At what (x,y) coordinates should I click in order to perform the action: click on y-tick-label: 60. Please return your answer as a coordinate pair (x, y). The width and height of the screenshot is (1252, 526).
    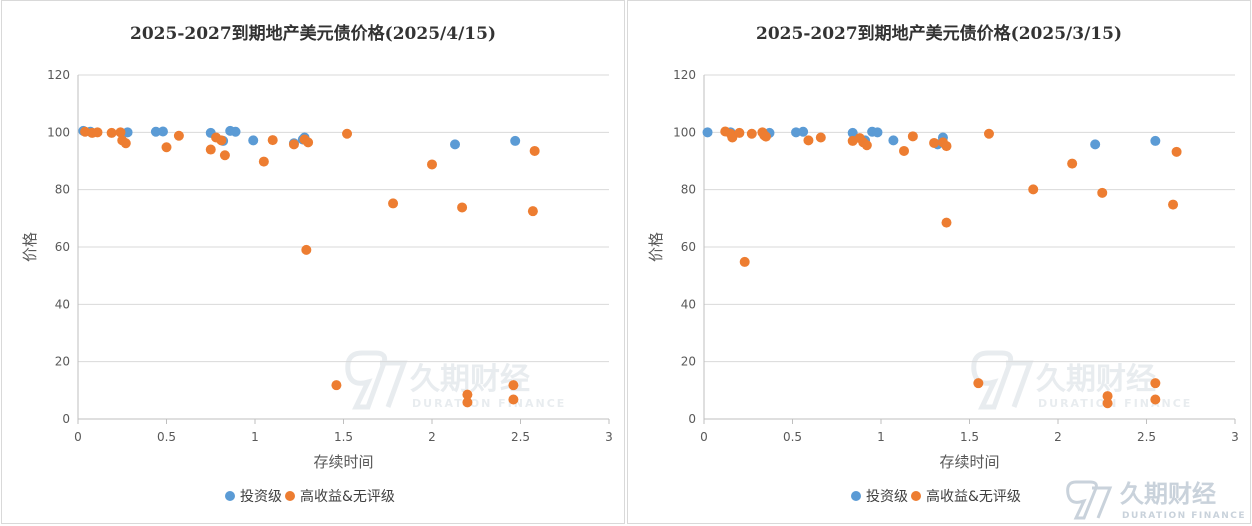
    Looking at the image, I should click on (62, 247).